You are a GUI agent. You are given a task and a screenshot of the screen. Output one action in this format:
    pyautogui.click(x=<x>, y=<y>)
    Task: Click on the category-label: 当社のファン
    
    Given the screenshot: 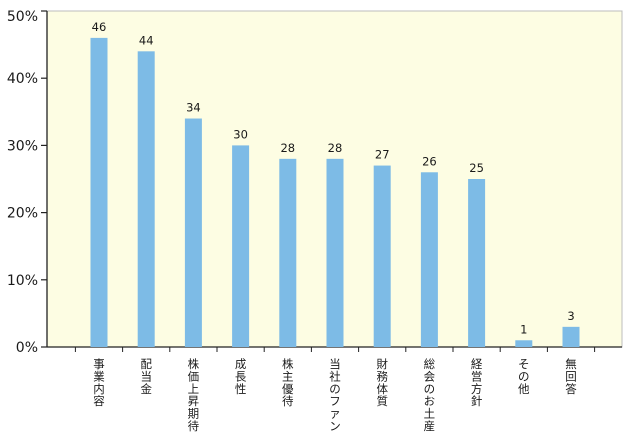 What is the action you would take?
    pyautogui.click(x=335, y=395)
    